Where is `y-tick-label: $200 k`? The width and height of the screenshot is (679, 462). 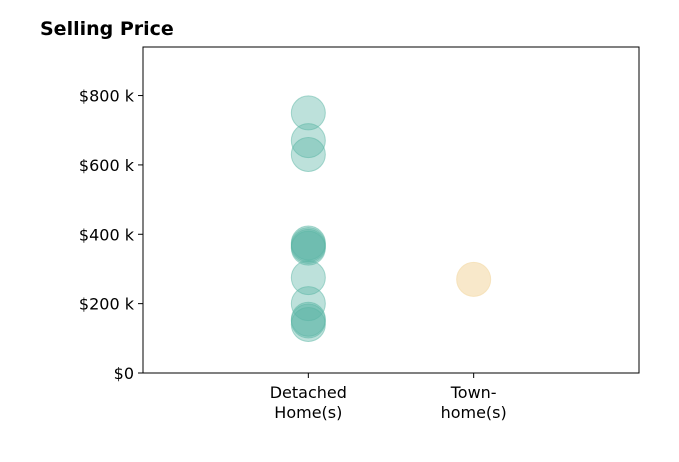
y-tick-label: $200 k is located at coordinates (107, 304).